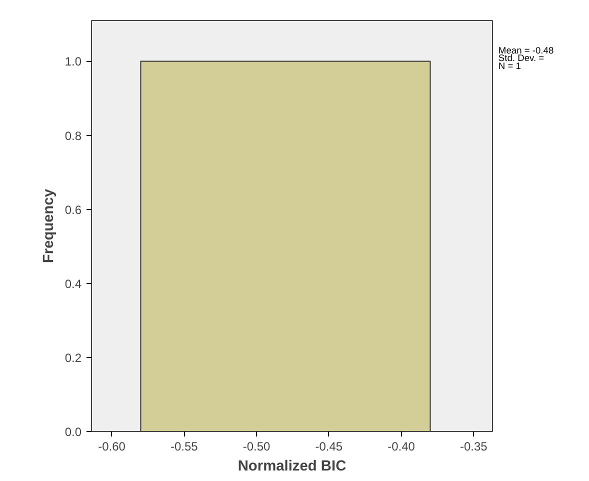 This screenshot has width=589, height=481. What do you see at coordinates (73, 432) in the screenshot?
I see `y-tick-label: 0.0` at bounding box center [73, 432].